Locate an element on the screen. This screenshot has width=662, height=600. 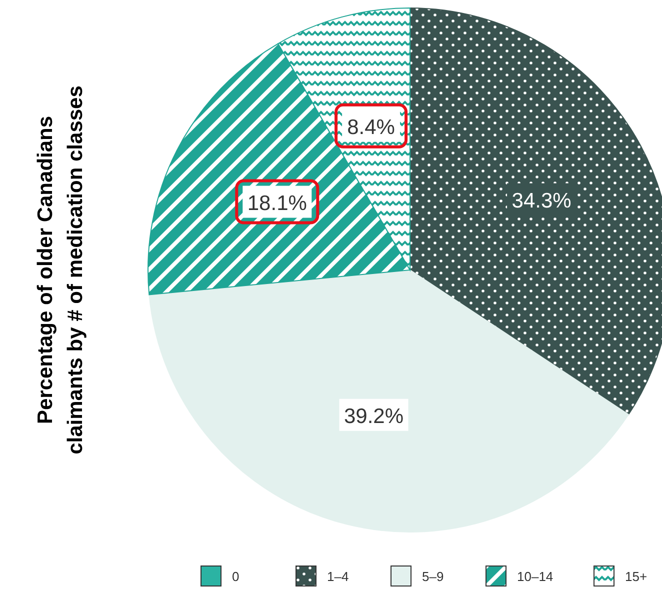
legend-label: 1–4 is located at coordinates (338, 576).